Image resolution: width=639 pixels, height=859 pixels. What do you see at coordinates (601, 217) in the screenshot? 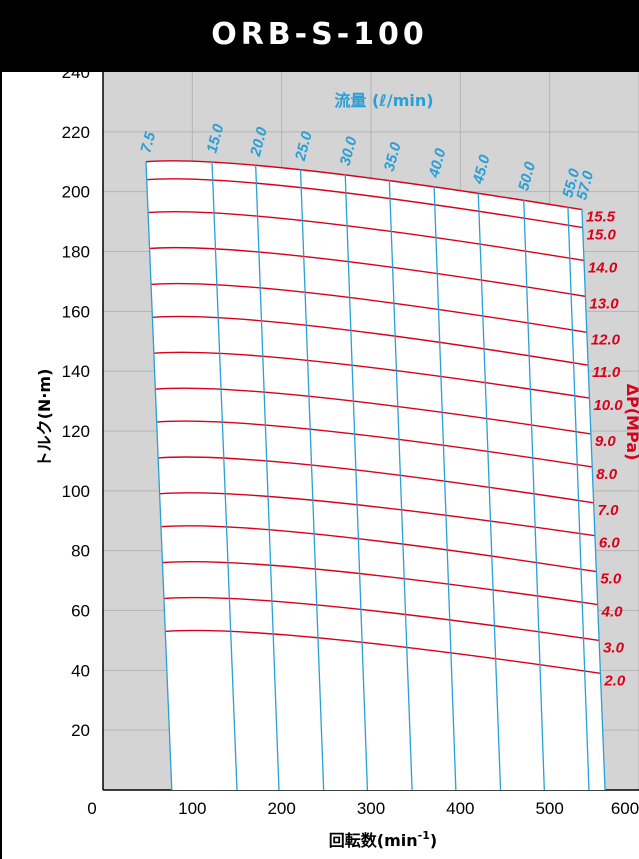
I see `pressure-label-0: 15.5` at bounding box center [601, 217].